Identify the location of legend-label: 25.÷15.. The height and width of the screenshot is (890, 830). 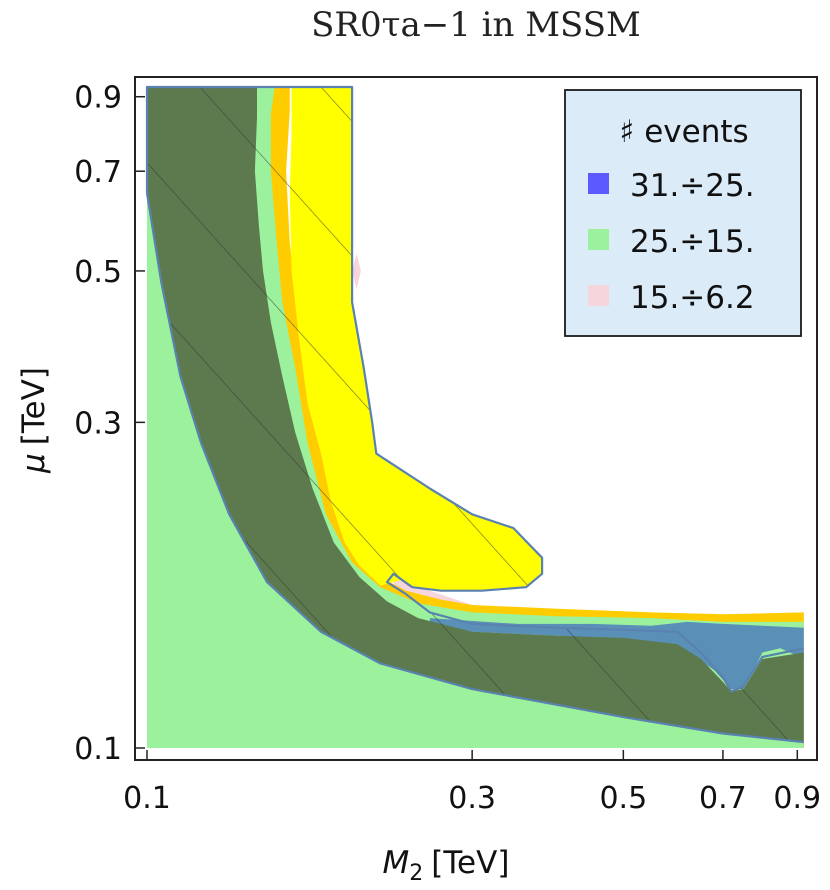
(692, 242).